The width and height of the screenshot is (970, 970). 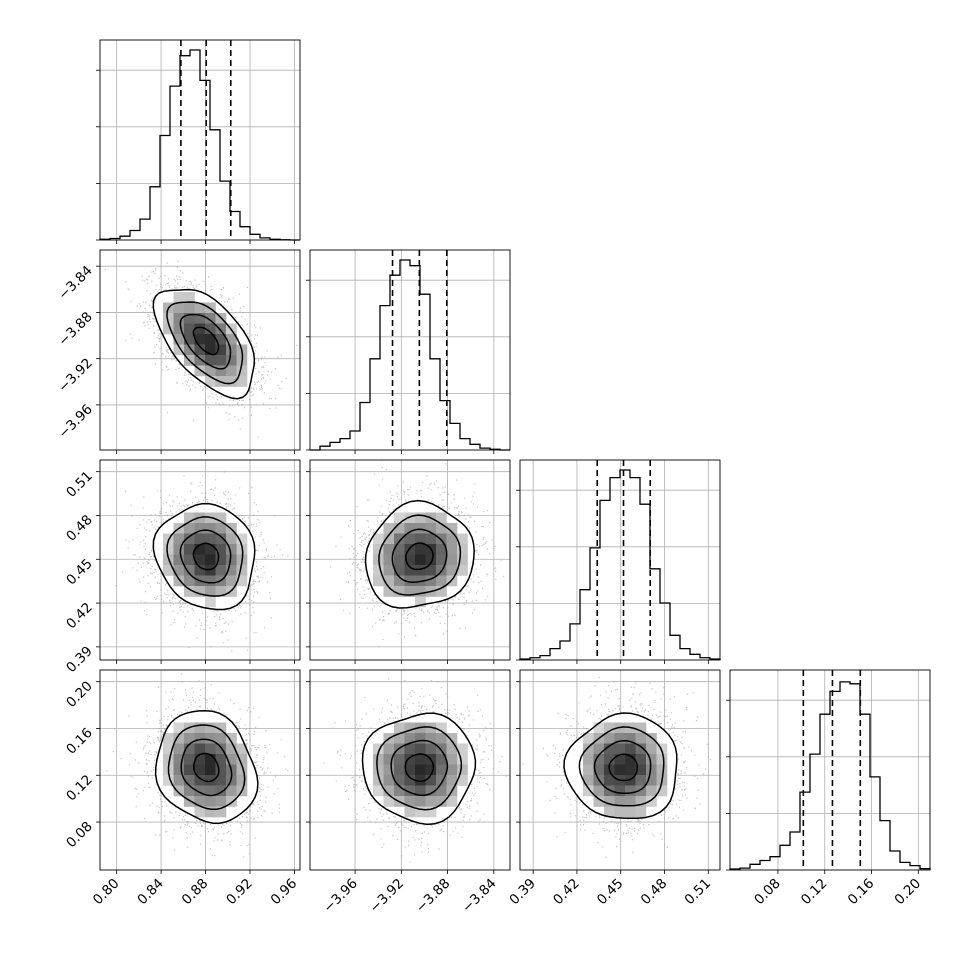 I want to click on density-content, so click(x=415, y=770).